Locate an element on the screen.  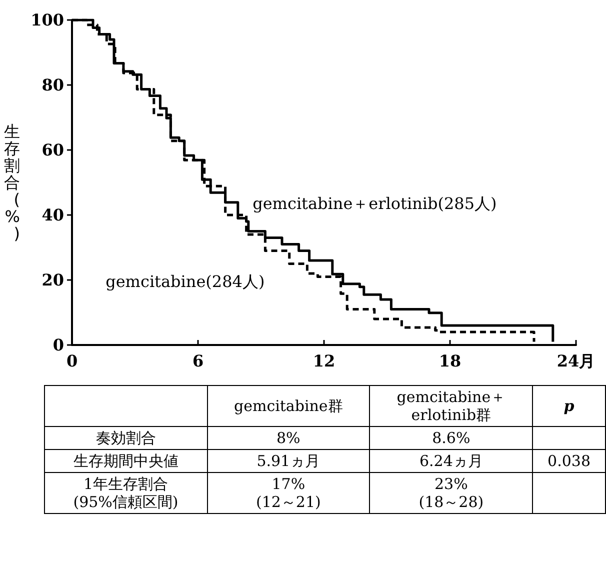
text: 生存期間中央値 is located at coordinates (126, 461).